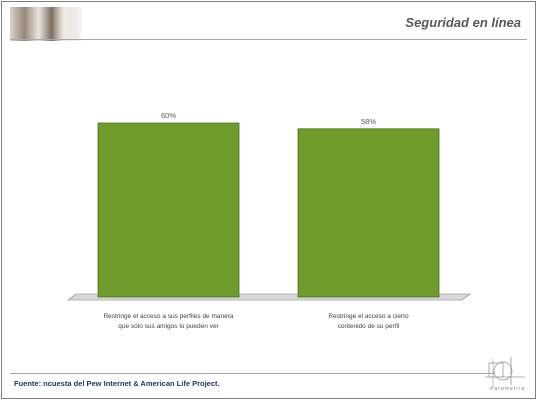 Image resolution: width=537 pixels, height=400 pixels. Describe the element at coordinates (369, 326) in the screenshot. I see `category-label-2-line-2: contenido de su perfil` at that location.